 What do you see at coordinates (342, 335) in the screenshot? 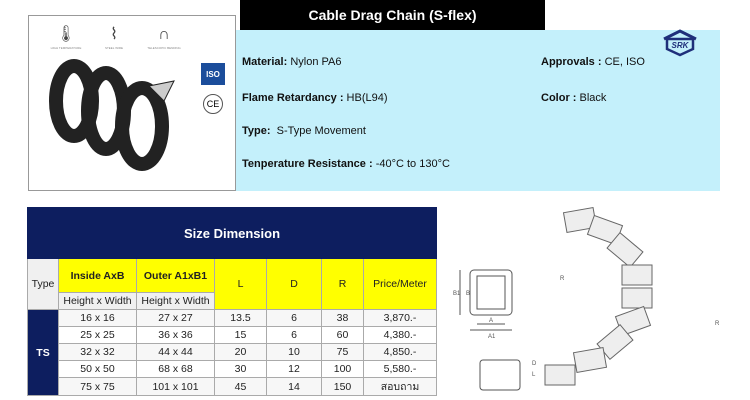
I see `cell-r: 60` at bounding box center [342, 335].